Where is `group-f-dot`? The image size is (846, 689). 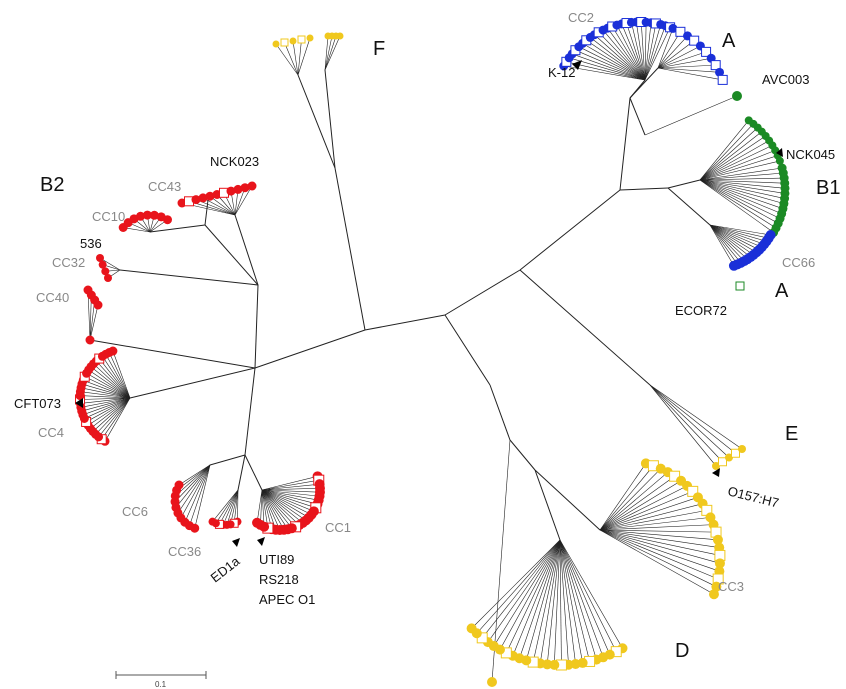
group-f-dot is located at coordinates (293, 41).